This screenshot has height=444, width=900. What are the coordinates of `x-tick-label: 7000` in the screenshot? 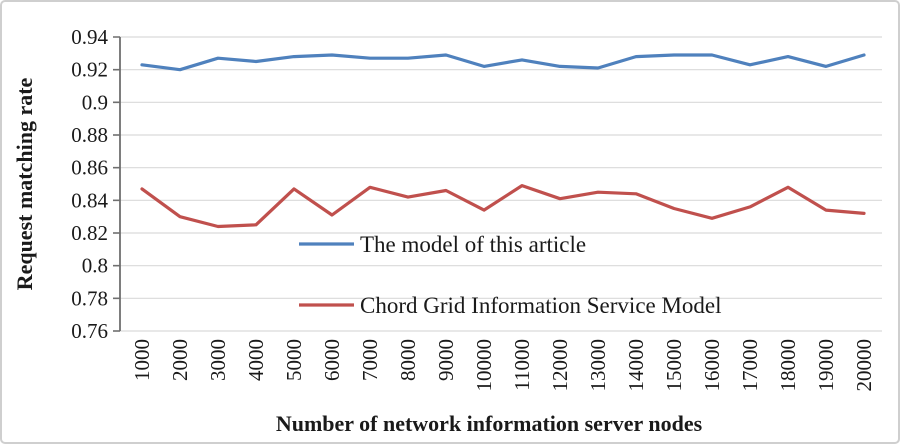 It's located at (370, 360).